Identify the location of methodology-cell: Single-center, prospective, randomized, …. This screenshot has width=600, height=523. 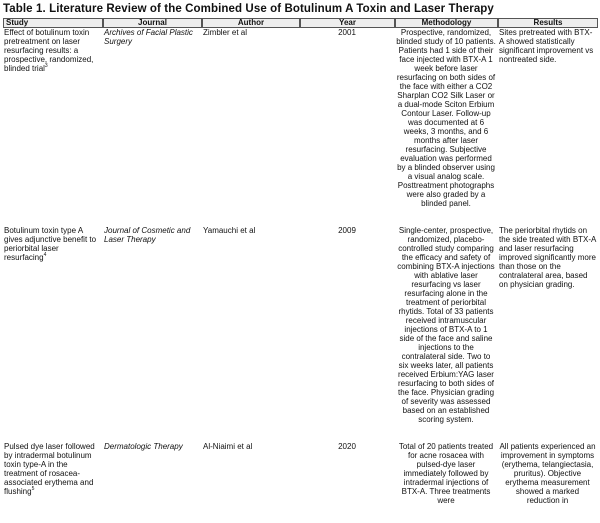
(446, 325).